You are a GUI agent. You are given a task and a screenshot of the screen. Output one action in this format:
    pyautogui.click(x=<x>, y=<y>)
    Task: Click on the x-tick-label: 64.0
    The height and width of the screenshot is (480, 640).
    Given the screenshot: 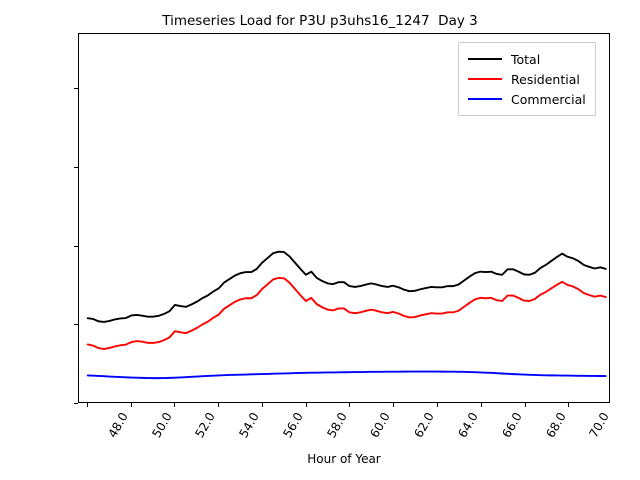 What is the action you would take?
    pyautogui.click(x=468, y=425)
    